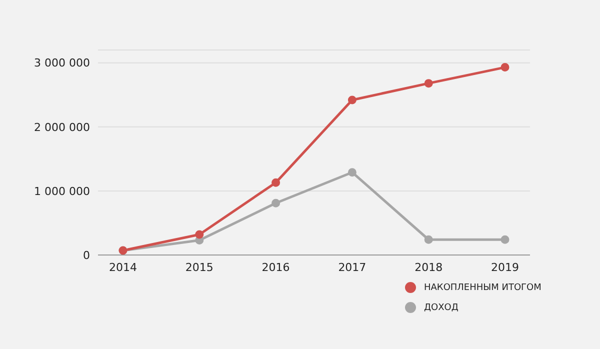  Describe the element at coordinates (62, 63) in the screenshot. I see `y-tick-label: 3 000 000` at that location.